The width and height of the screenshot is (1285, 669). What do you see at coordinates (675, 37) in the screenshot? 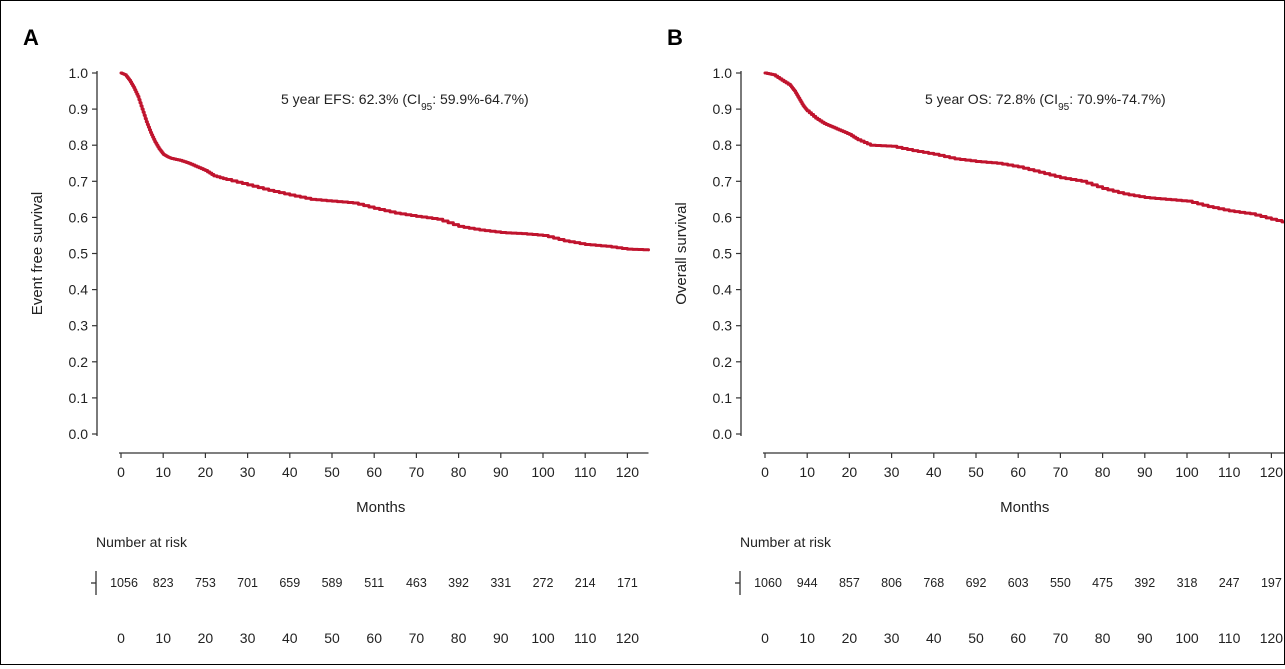
I see `panel-letter: B` at bounding box center [675, 37].